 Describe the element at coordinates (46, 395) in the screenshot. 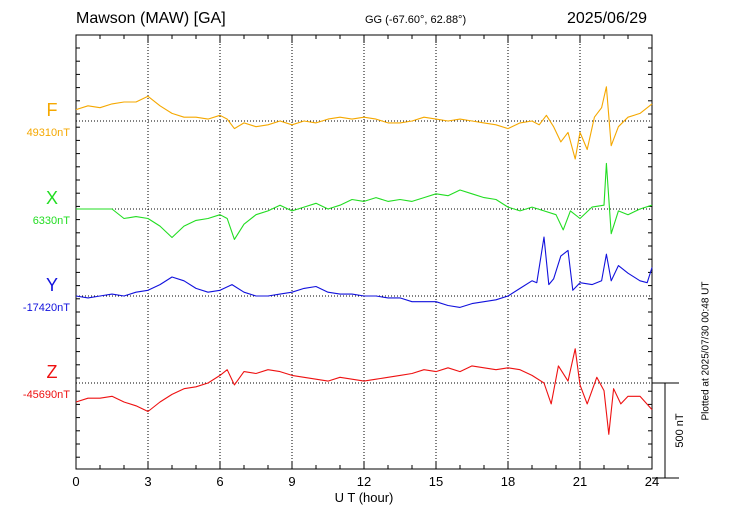

I see `baseline-label-z: -45690nT` at that location.